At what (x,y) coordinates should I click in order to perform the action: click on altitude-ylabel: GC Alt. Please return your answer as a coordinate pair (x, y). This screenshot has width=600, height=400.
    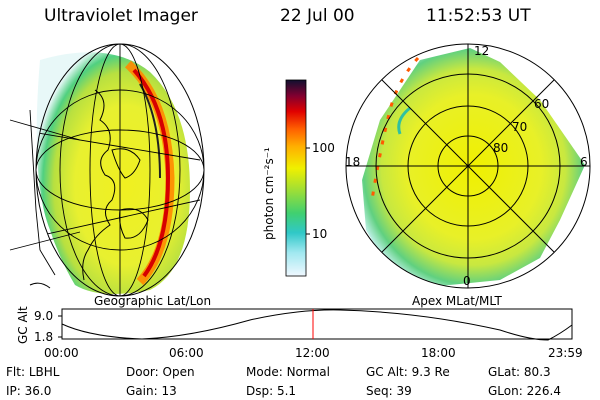
    Looking at the image, I should click on (23, 325).